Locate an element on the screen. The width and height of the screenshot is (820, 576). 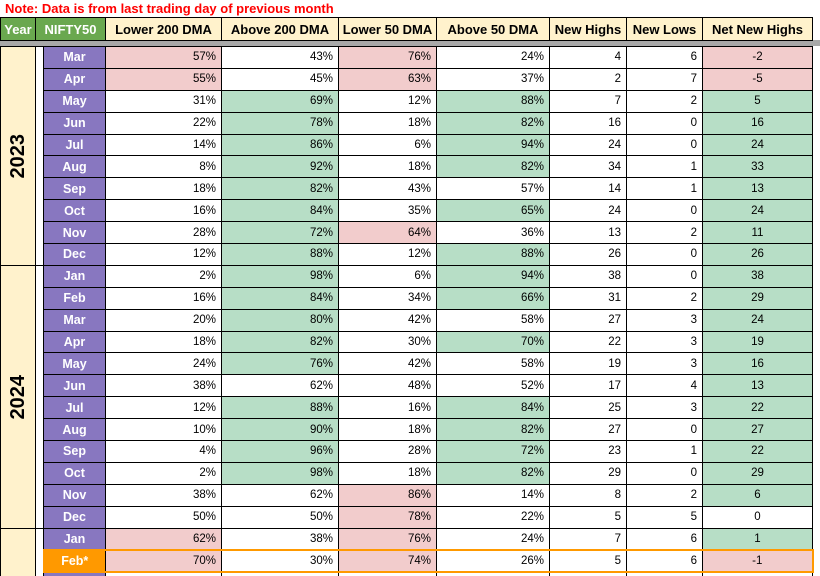
above-200-dma-cell: 98% is located at coordinates (280, 473).